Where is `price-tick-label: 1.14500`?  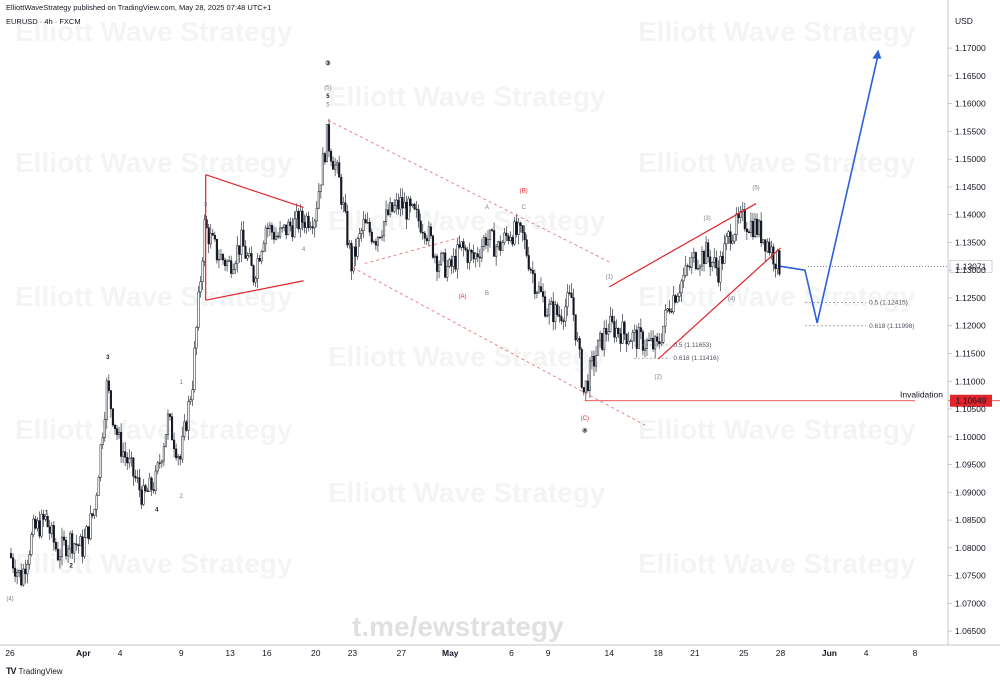
price-tick-label: 1.14500 is located at coordinates (970, 187).